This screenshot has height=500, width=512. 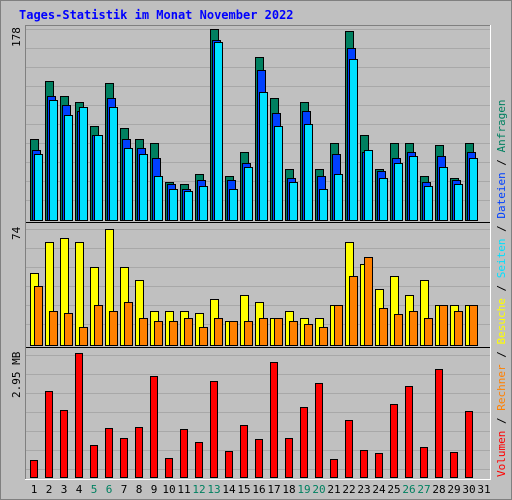 What do you see at coordinates (156, 15) in the screenshot?
I see `chart-title: Tages-Statistik im Monat November 2022` at bounding box center [156, 15].